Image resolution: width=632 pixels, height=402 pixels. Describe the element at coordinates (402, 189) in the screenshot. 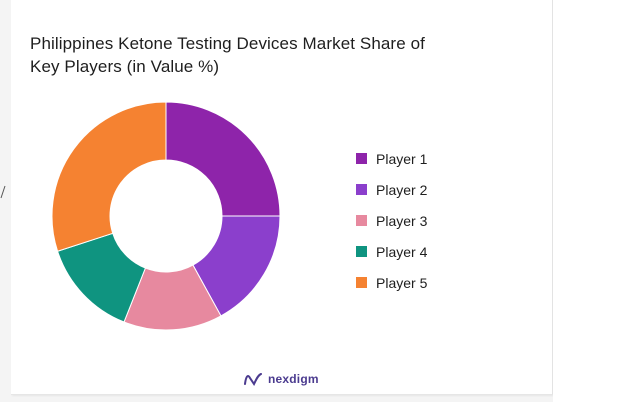

I see `legend-label: Player 2` at that location.